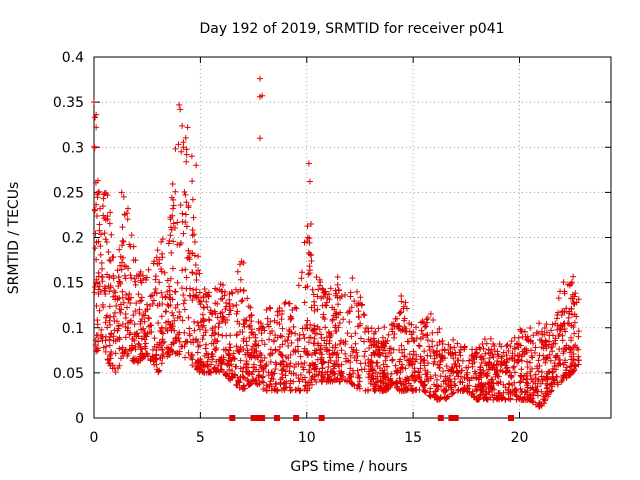 This screenshot has width=640, height=480. Describe the element at coordinates (257, 418) in the screenshot. I see `zero-line-marker` at that location.